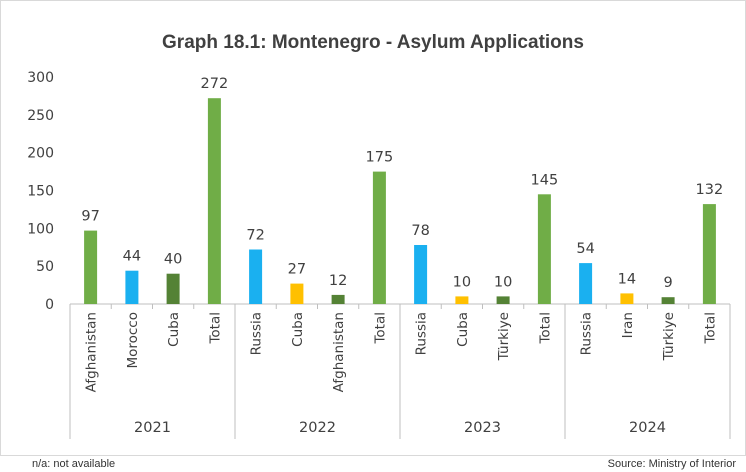 This screenshot has width=746, height=472. Describe the element at coordinates (420, 231) in the screenshot. I see `data-label: 78` at that location.